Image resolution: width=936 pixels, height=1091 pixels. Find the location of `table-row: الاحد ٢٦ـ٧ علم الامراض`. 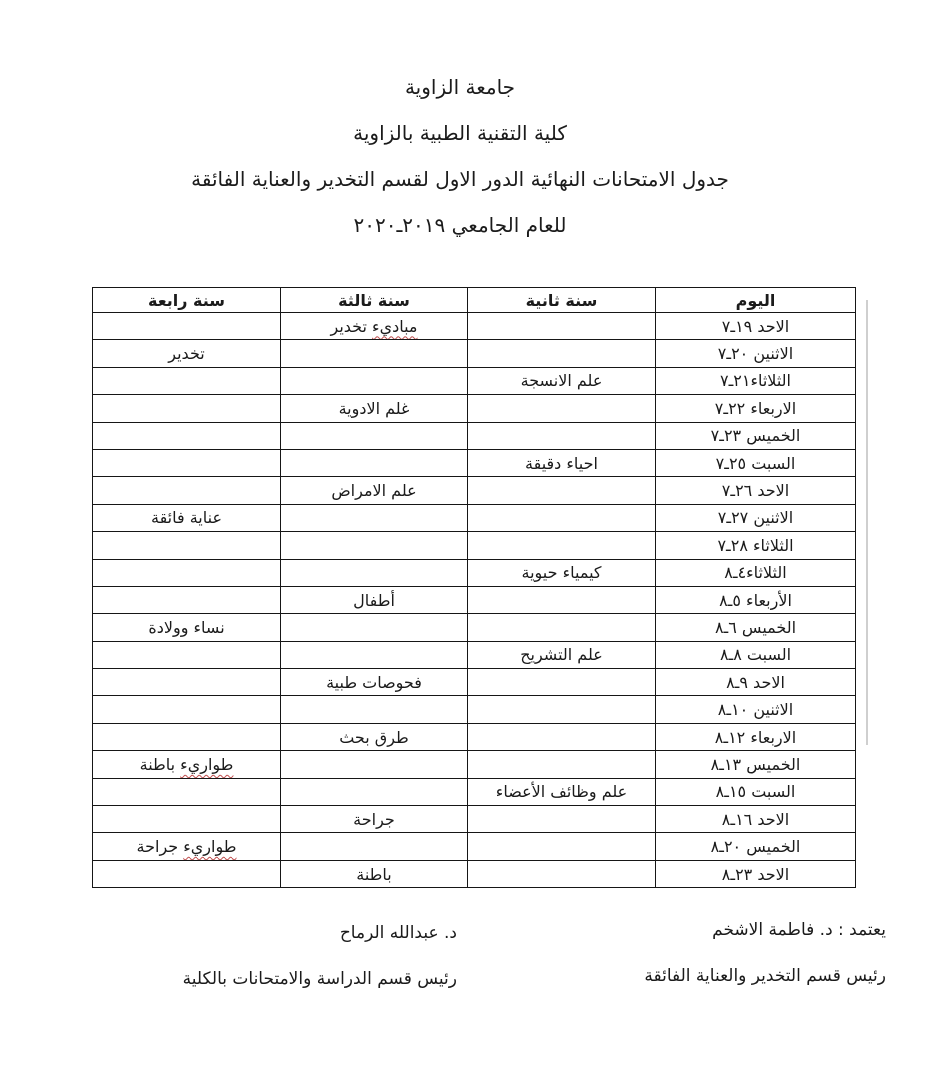

table-row: الاحد ٢٦ـ٧ علم الامراض is located at coordinates (474, 490).